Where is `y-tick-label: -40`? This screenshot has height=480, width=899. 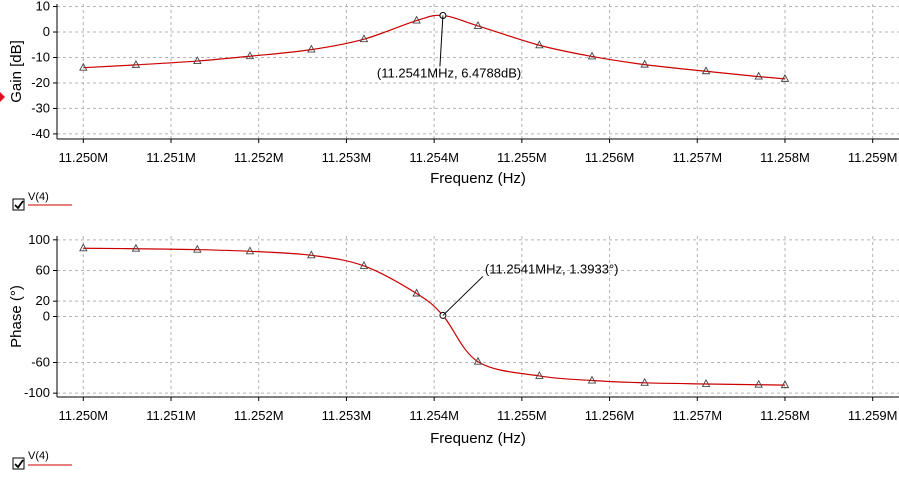 y-tick-label: -40 is located at coordinates (40, 133).